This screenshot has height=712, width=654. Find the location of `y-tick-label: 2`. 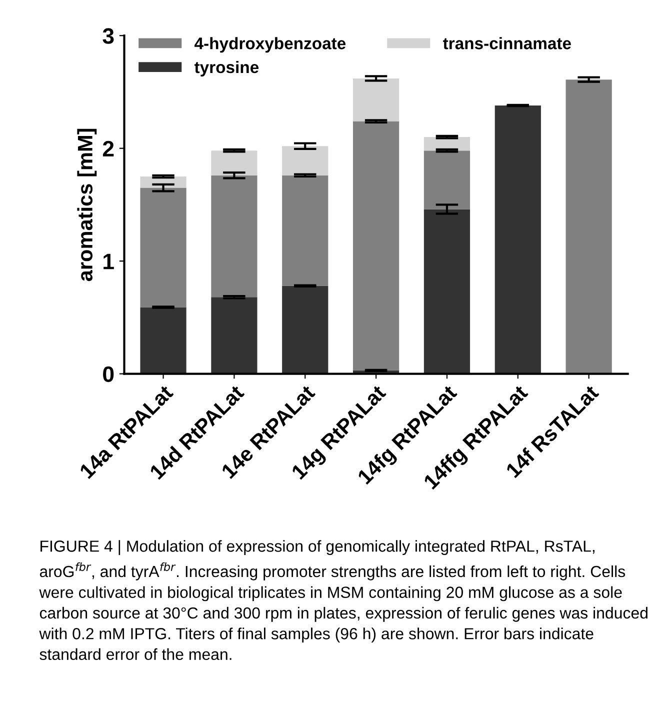

y-tick-label: 2 is located at coordinates (108, 148).